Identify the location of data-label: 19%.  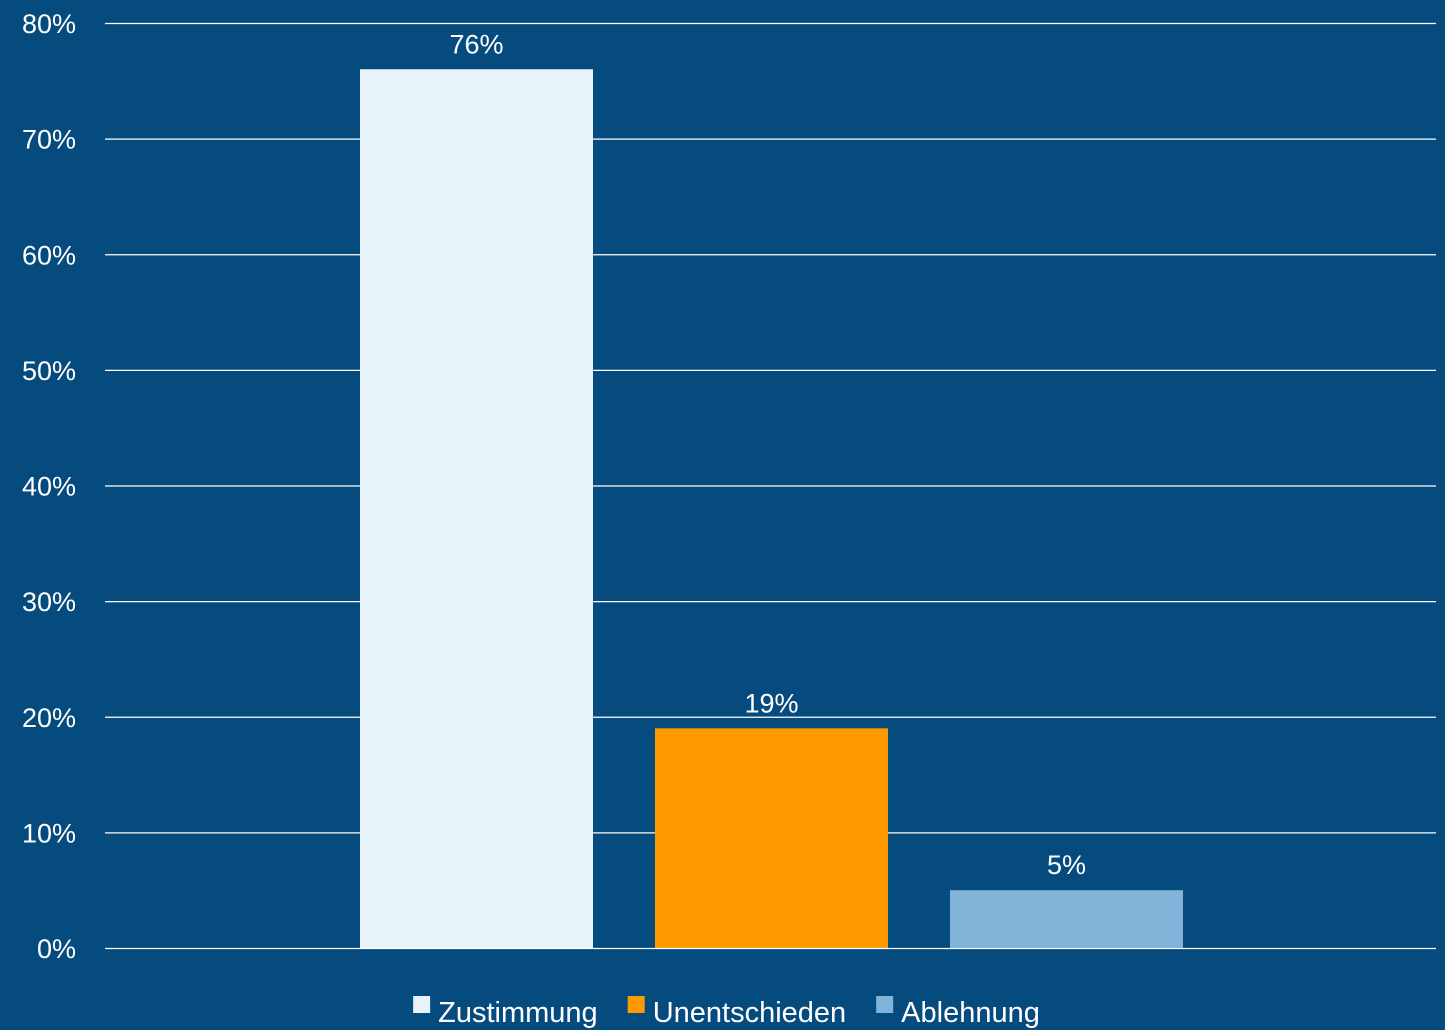
(771, 703).